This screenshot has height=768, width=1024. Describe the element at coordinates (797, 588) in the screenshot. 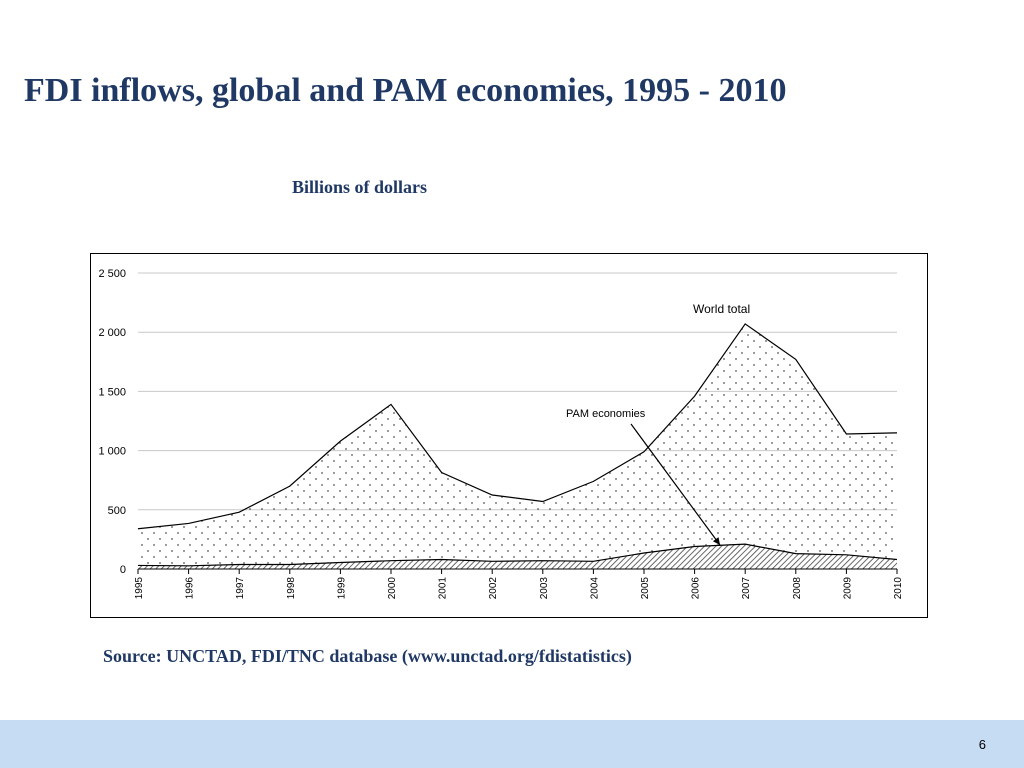

I see `x-tick-label: 2008` at that location.